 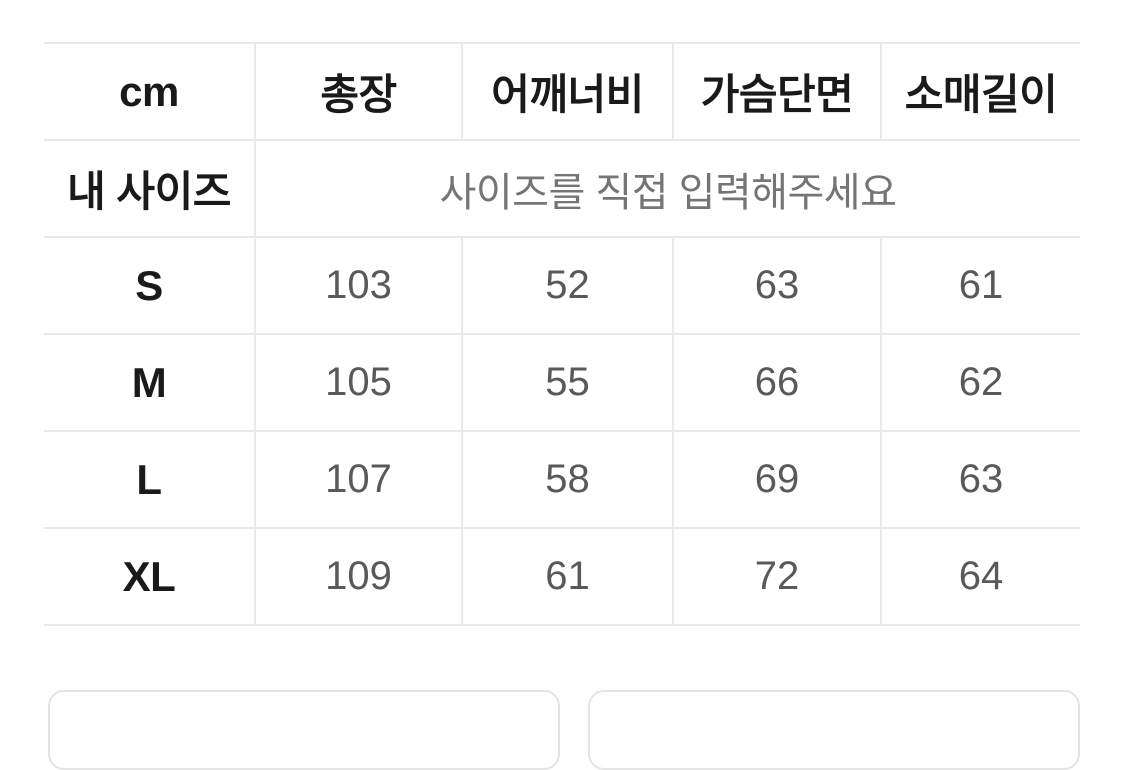 What do you see at coordinates (980, 479) in the screenshot?
I see `cell-l-sleeve-length: 63` at bounding box center [980, 479].